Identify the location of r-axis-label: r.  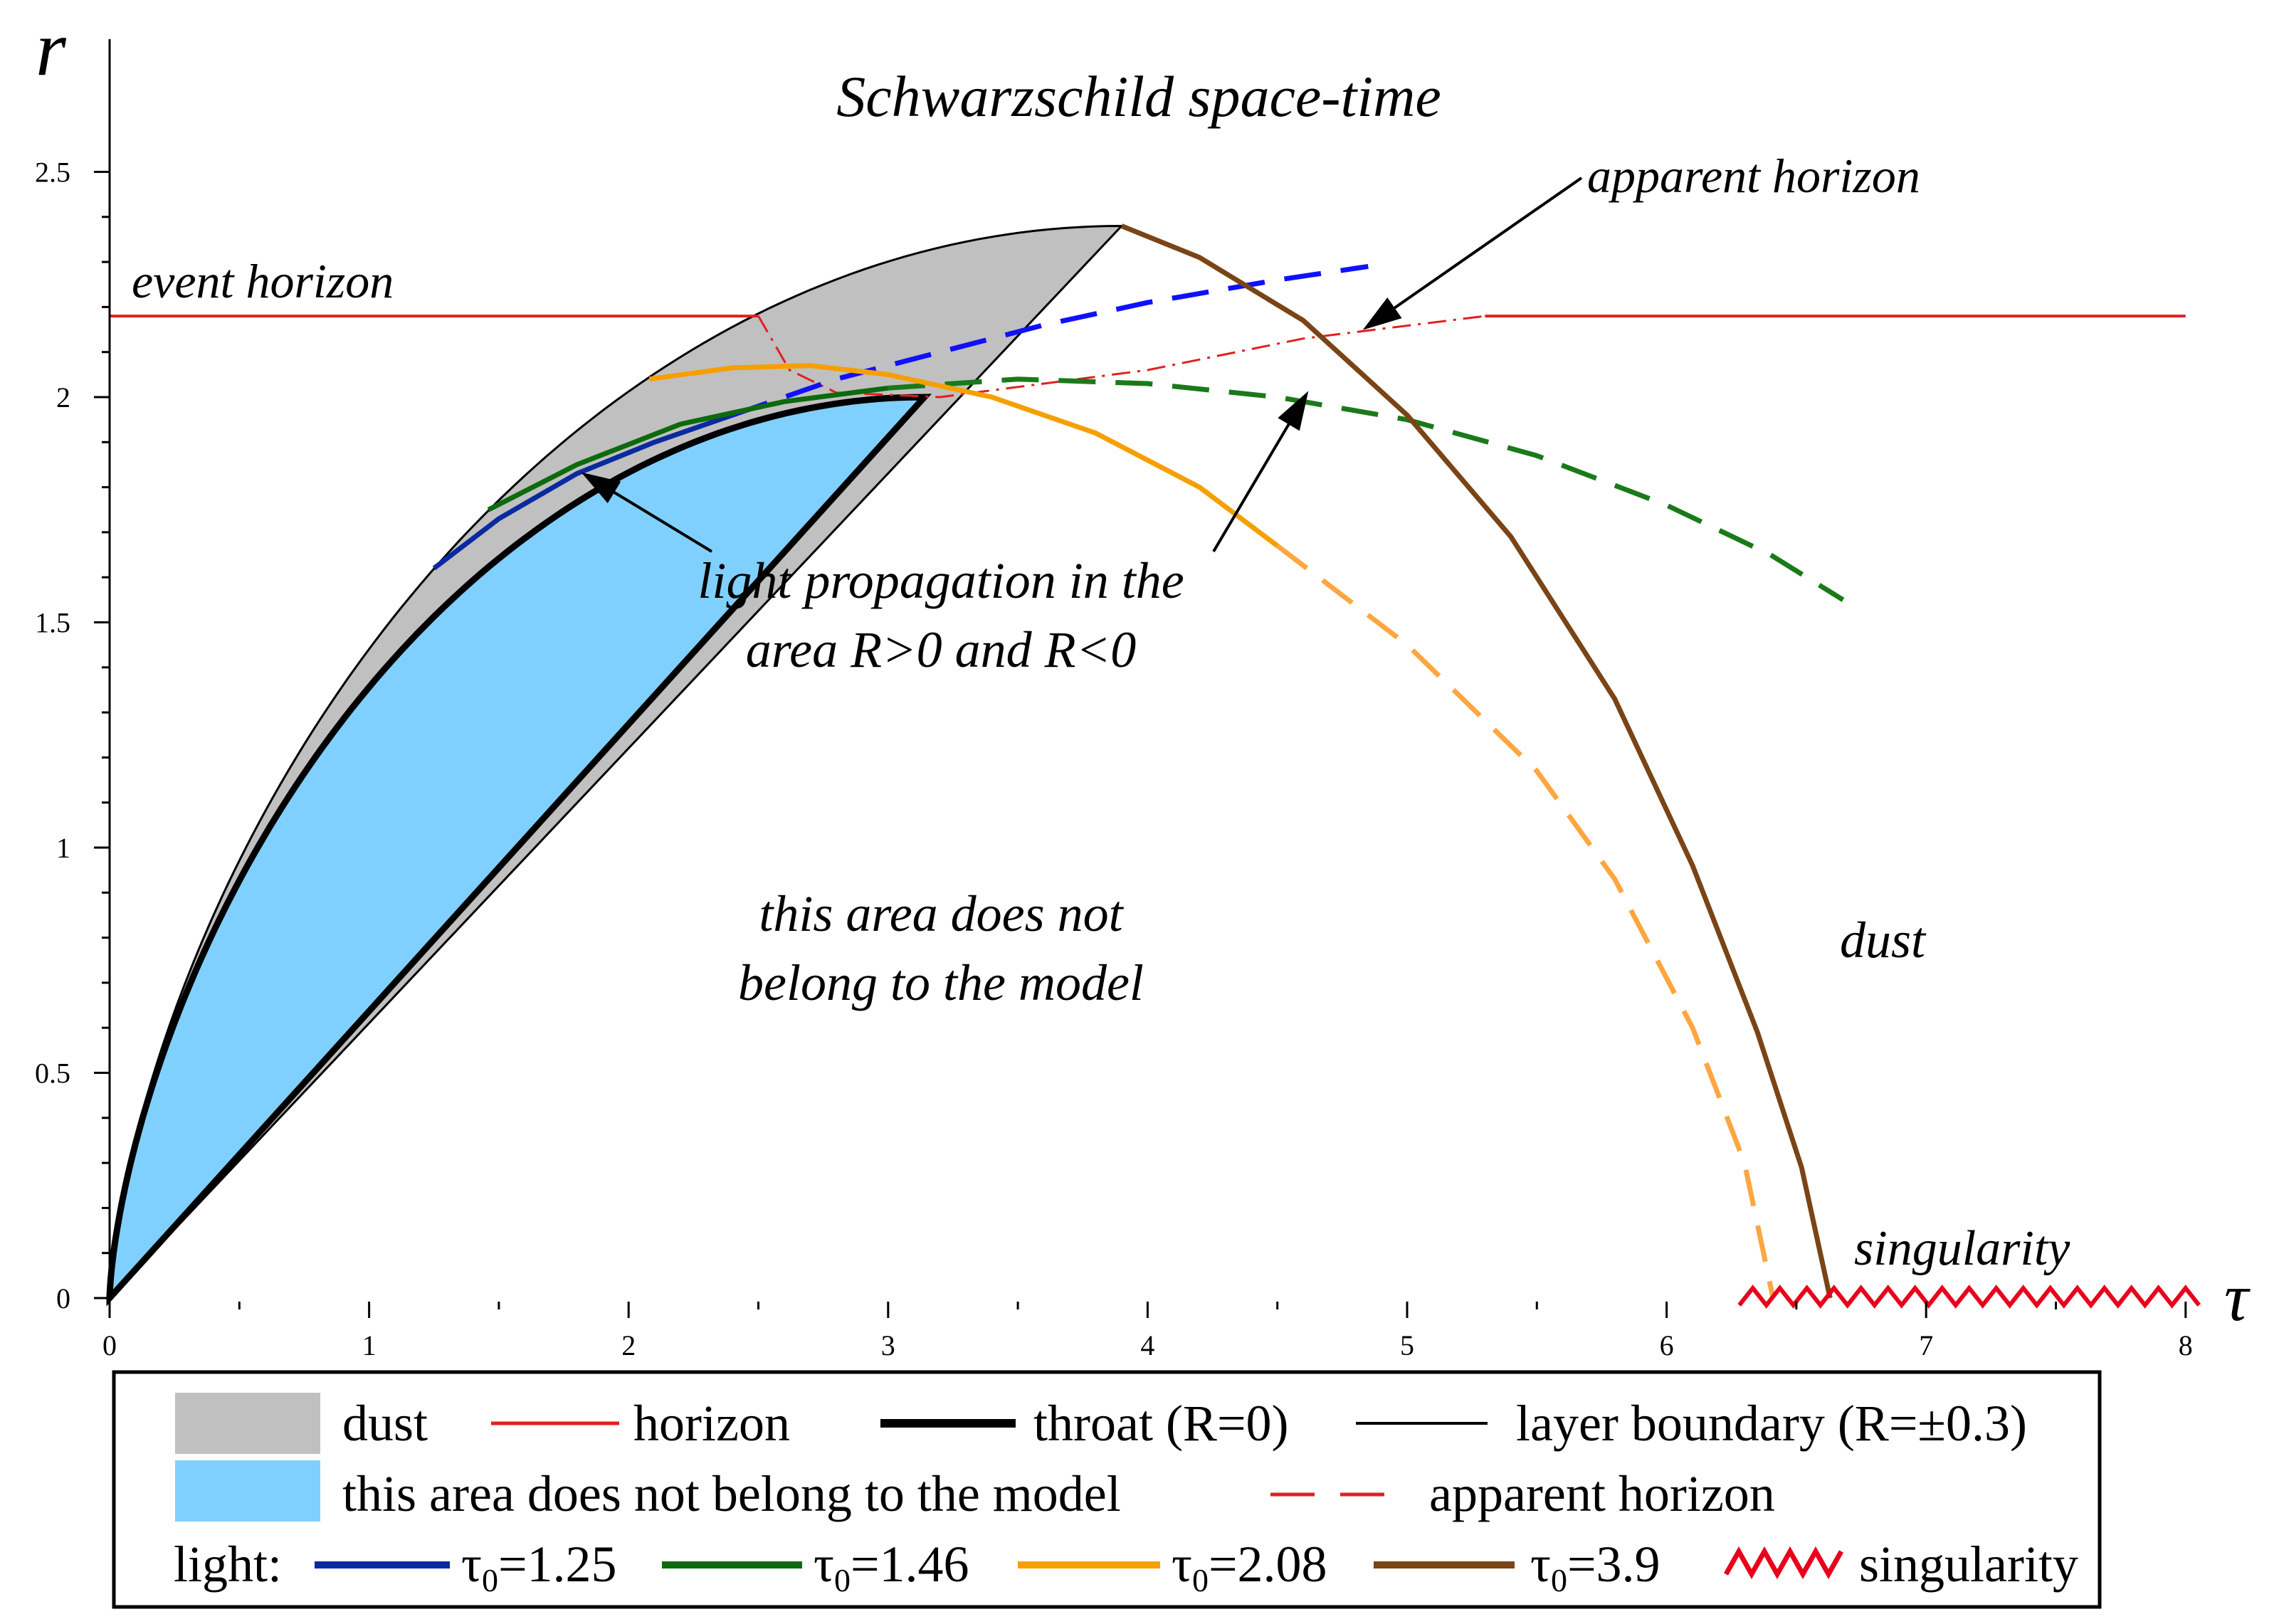
(51, 49).